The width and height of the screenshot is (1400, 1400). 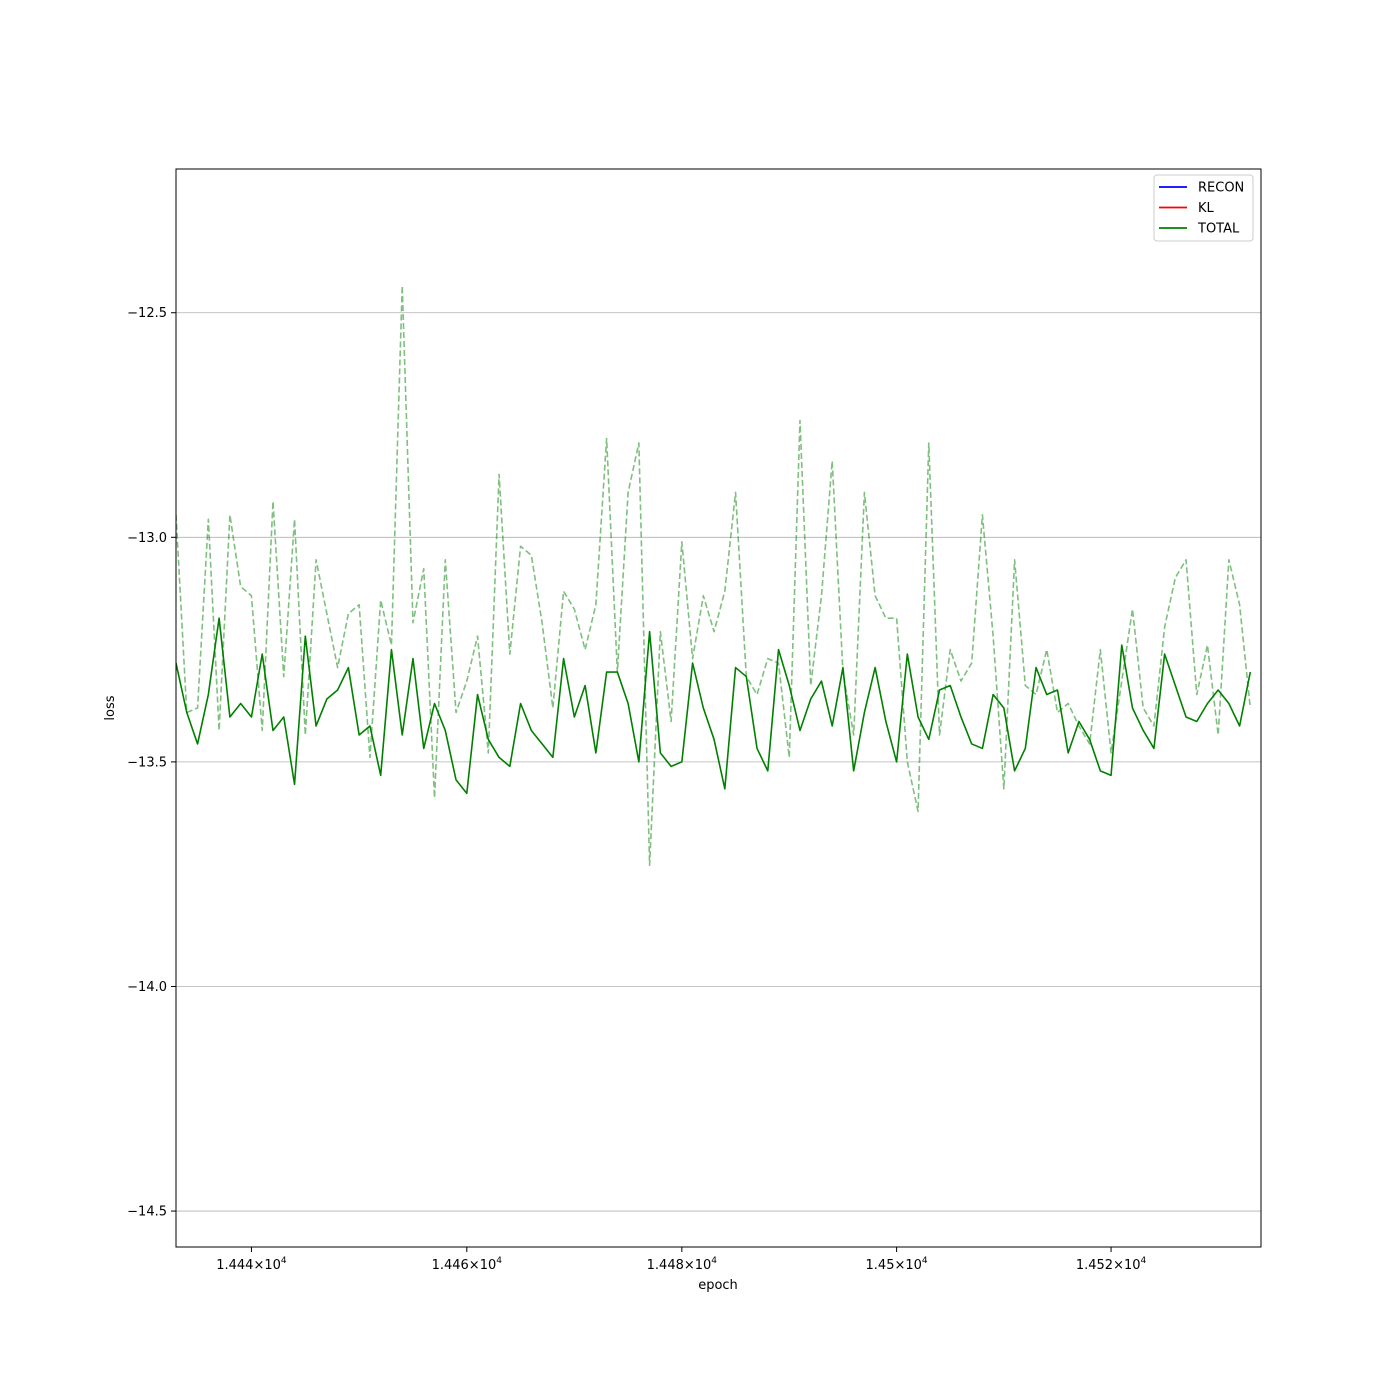 I want to click on legend-label: KL, so click(x=1206, y=208).